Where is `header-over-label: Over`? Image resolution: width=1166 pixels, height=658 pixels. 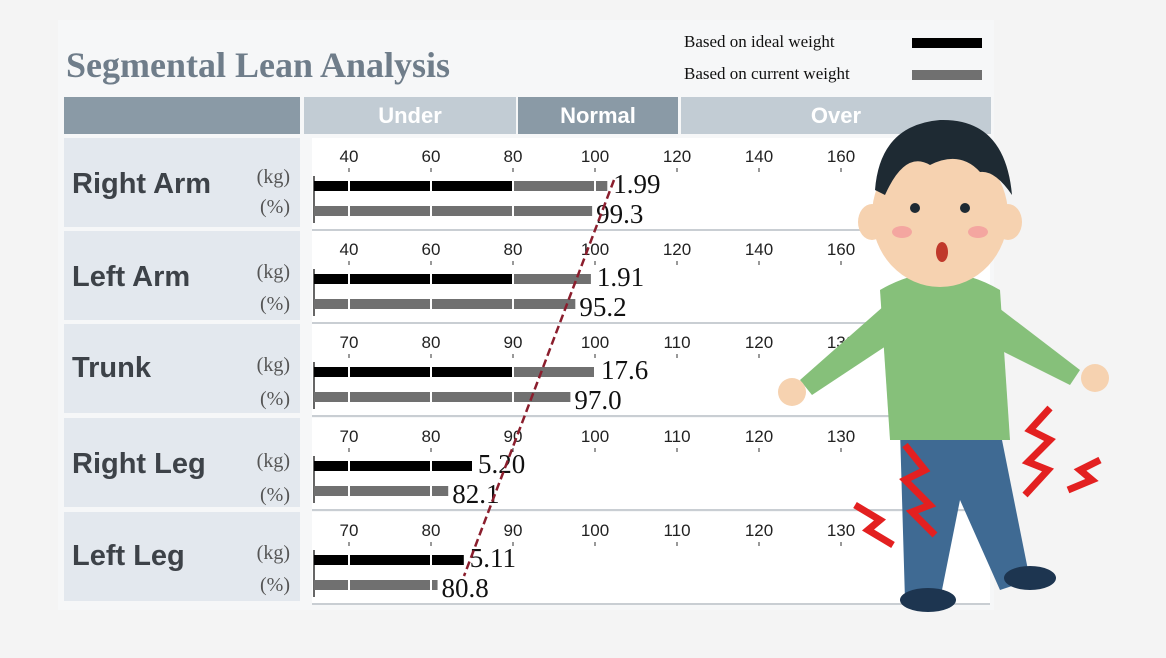
header-over-label: Over is located at coordinates (836, 115).